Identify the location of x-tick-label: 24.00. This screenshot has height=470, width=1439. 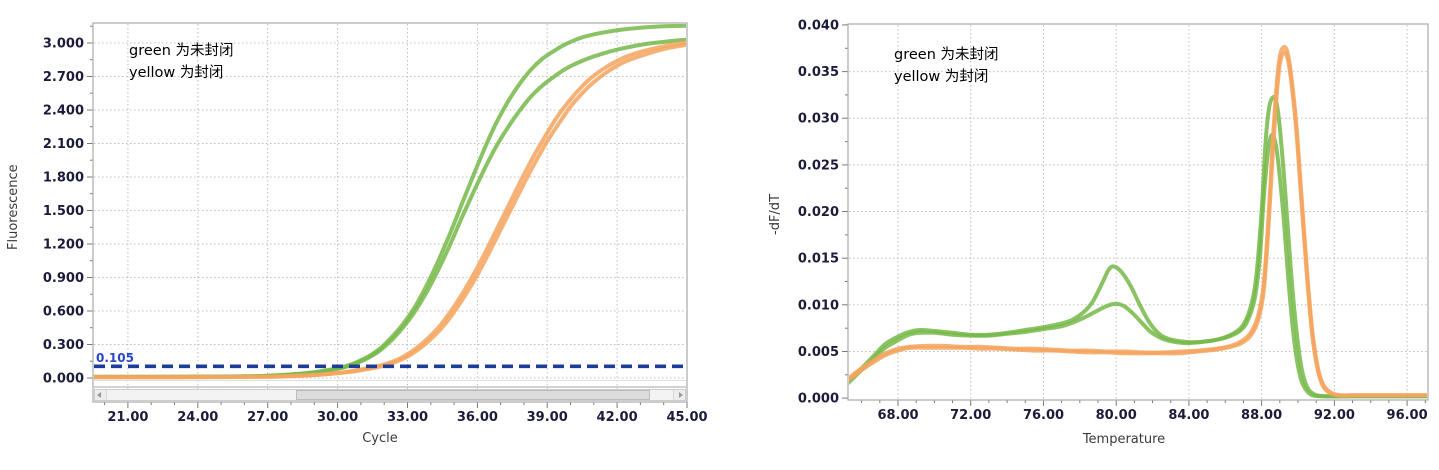
(197, 417).